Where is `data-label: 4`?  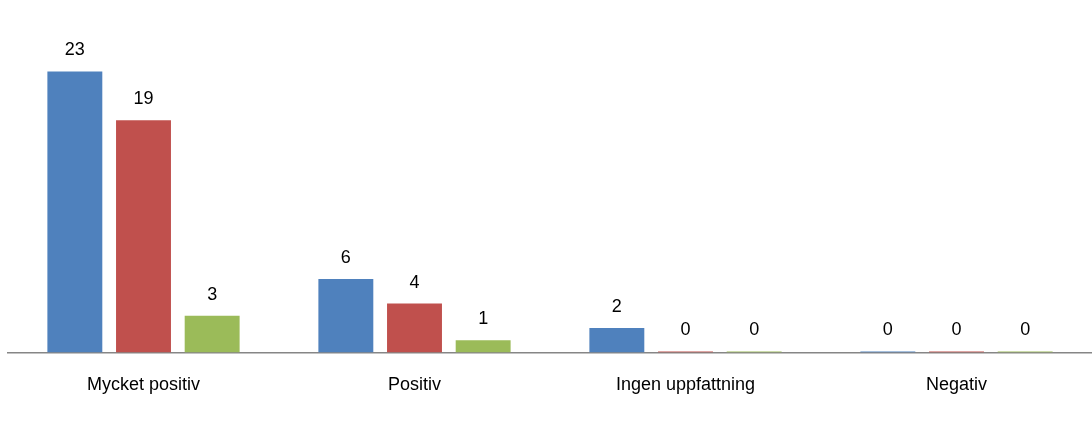 data-label: 4 is located at coordinates (414, 281).